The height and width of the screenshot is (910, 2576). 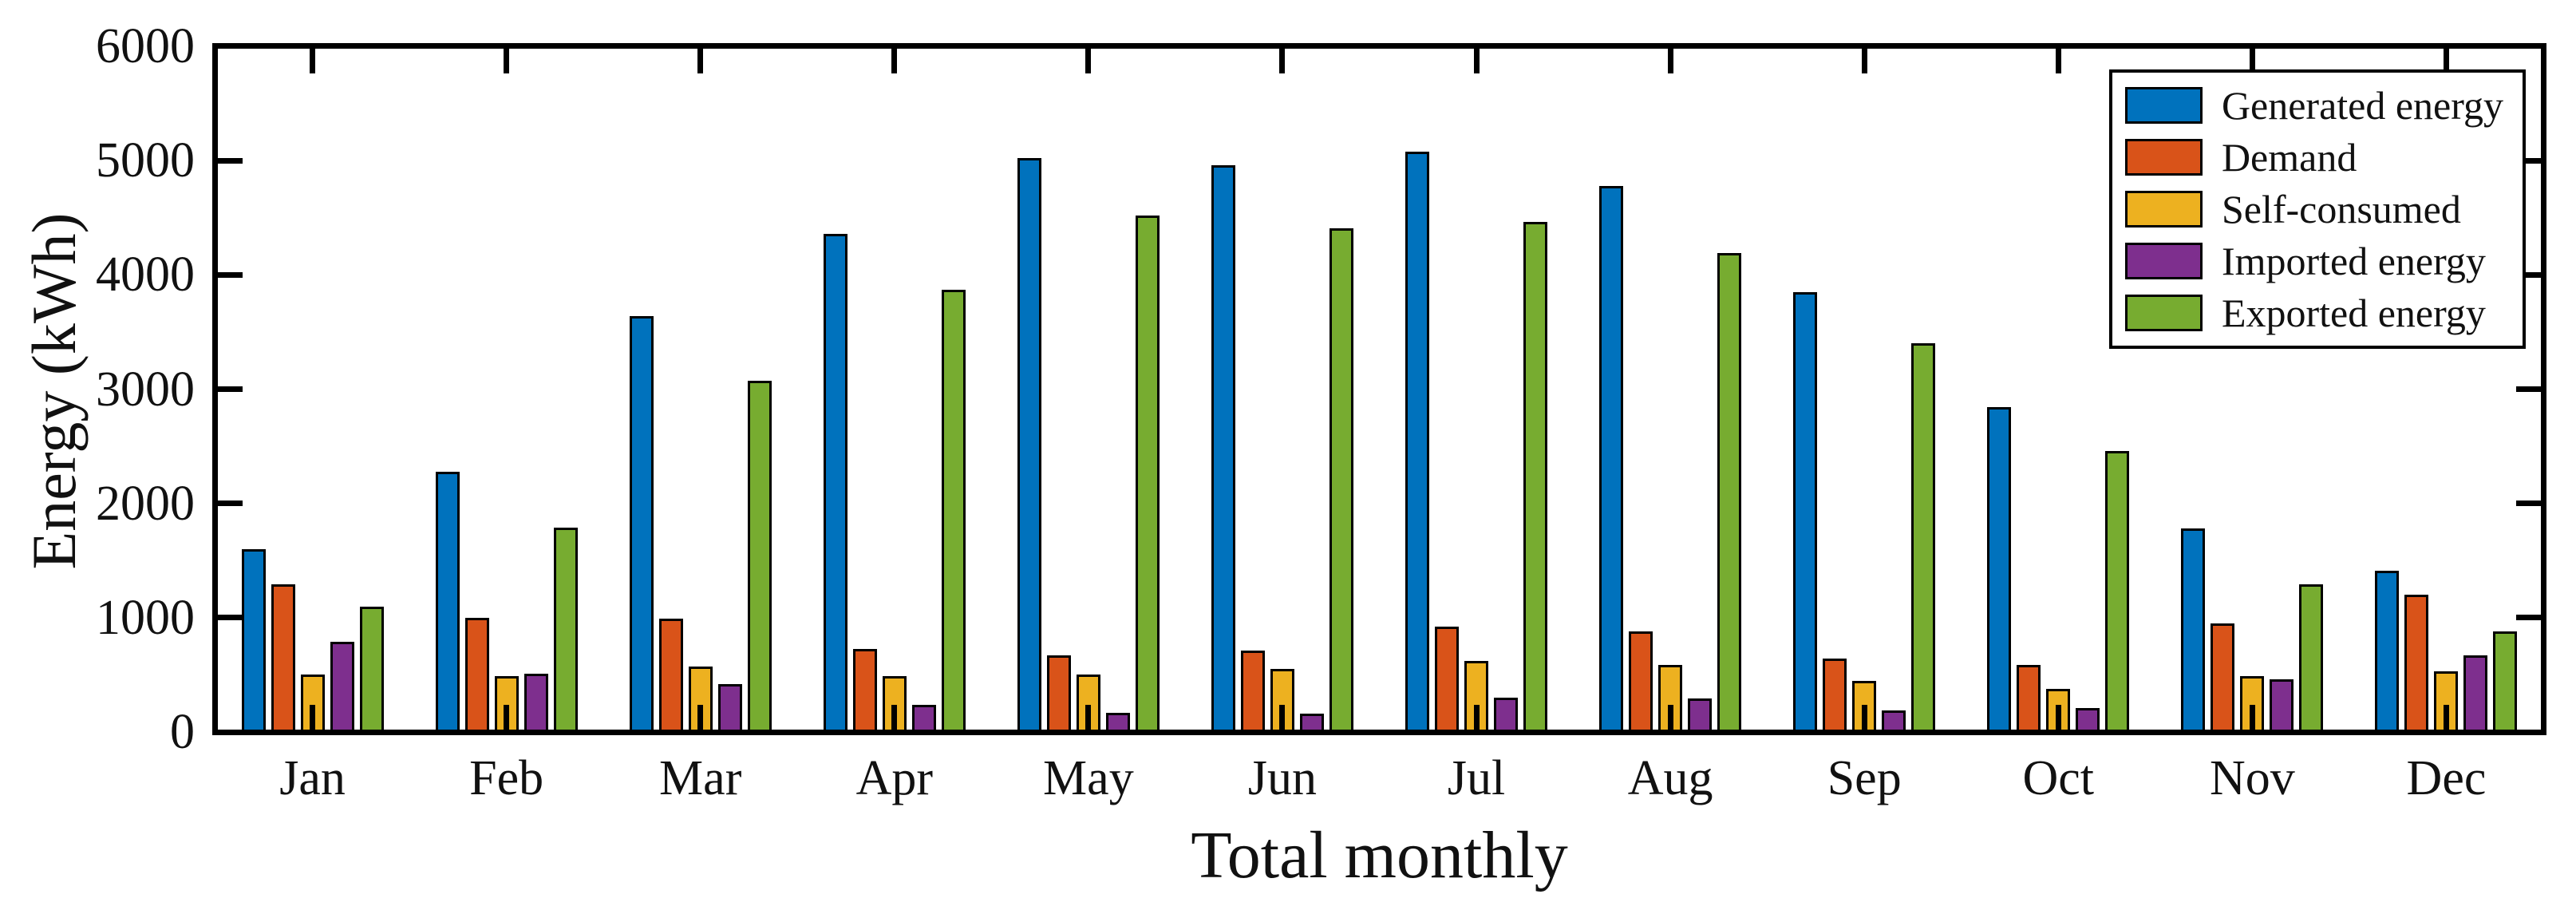 What do you see at coordinates (506, 778) in the screenshot?
I see `x-tick-label-feb: Feb` at bounding box center [506, 778].